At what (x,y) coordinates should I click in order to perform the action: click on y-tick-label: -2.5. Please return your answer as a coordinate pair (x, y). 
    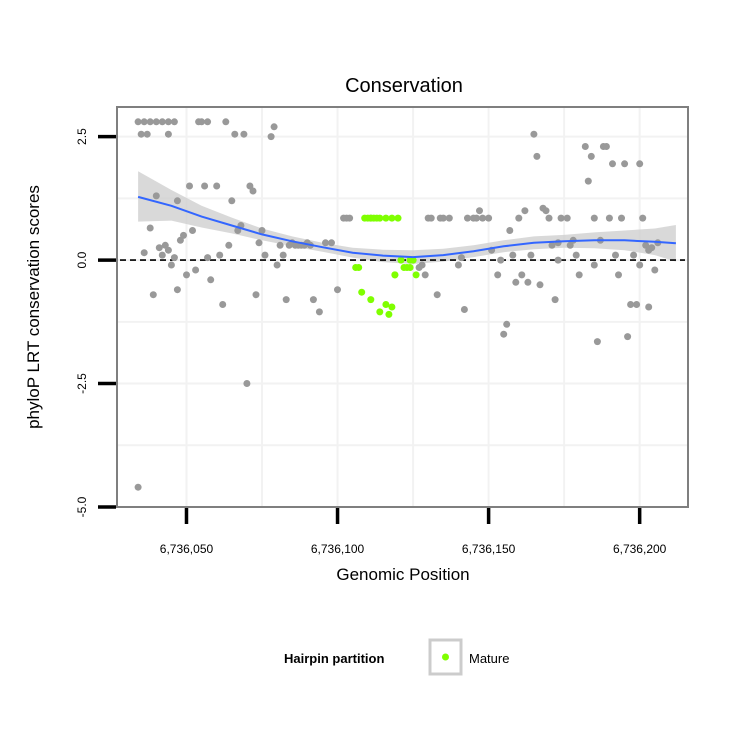
    Looking at the image, I should click on (82, 383).